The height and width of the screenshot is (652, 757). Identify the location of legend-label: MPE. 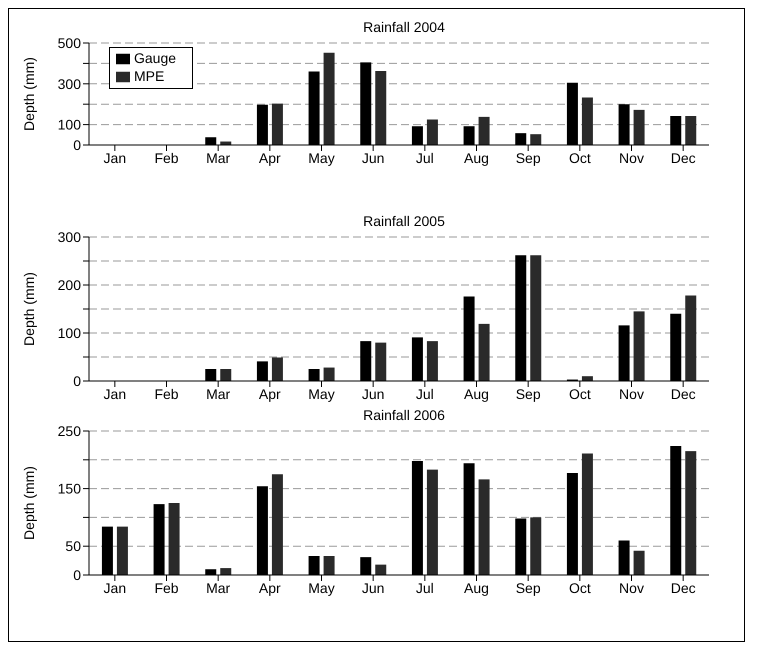
(149, 76).